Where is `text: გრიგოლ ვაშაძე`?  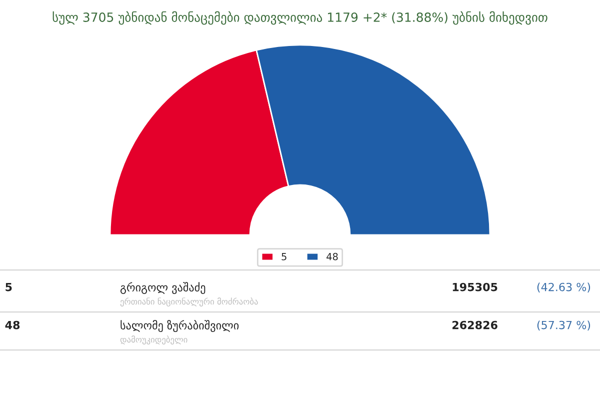 text: გრიგოლ ვაშაძე is located at coordinates (163, 288).